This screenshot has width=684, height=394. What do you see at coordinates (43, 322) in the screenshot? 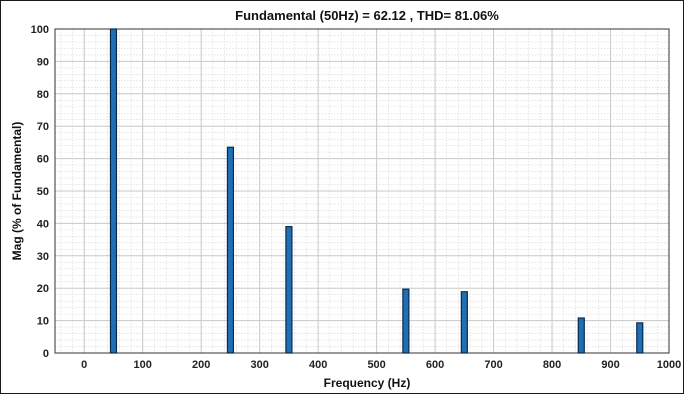
I see `y-tick-label: 10` at bounding box center [43, 322].